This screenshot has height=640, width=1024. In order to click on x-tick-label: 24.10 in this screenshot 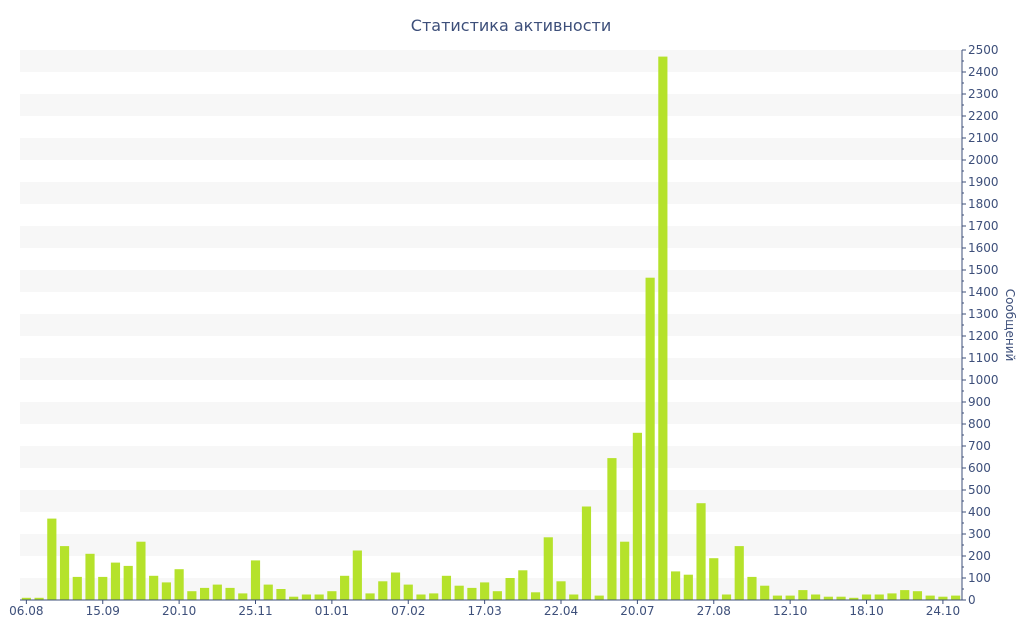, I will do `click(943, 611)`.